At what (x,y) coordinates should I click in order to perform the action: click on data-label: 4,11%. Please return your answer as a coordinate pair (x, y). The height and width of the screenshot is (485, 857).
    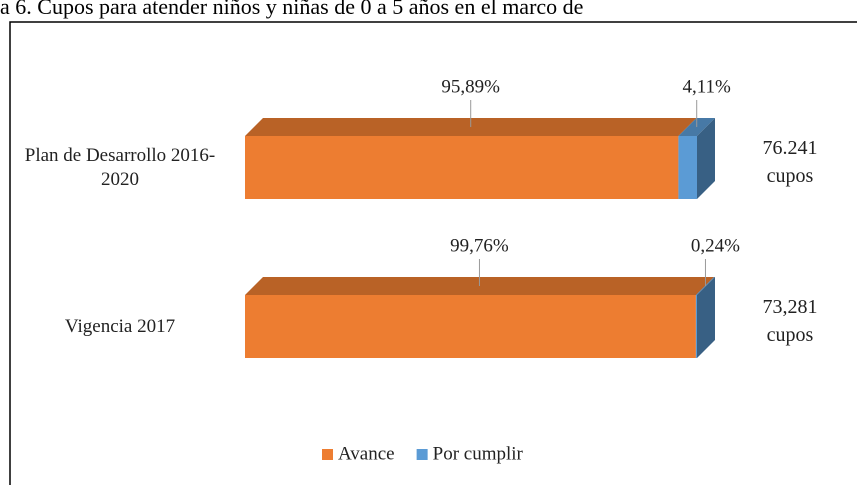
    Looking at the image, I should click on (707, 86).